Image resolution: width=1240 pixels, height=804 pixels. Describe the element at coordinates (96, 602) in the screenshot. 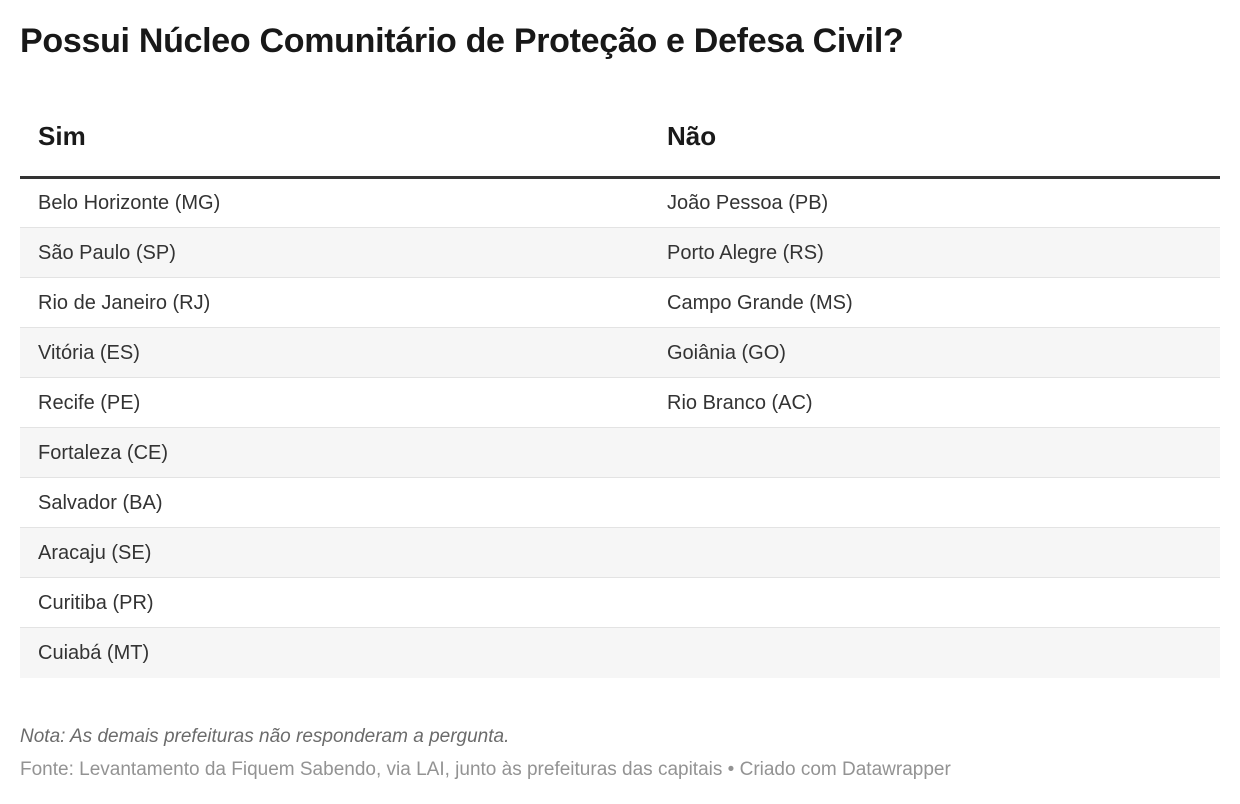

I see `table-cell: Curitiba (PR)` at that location.